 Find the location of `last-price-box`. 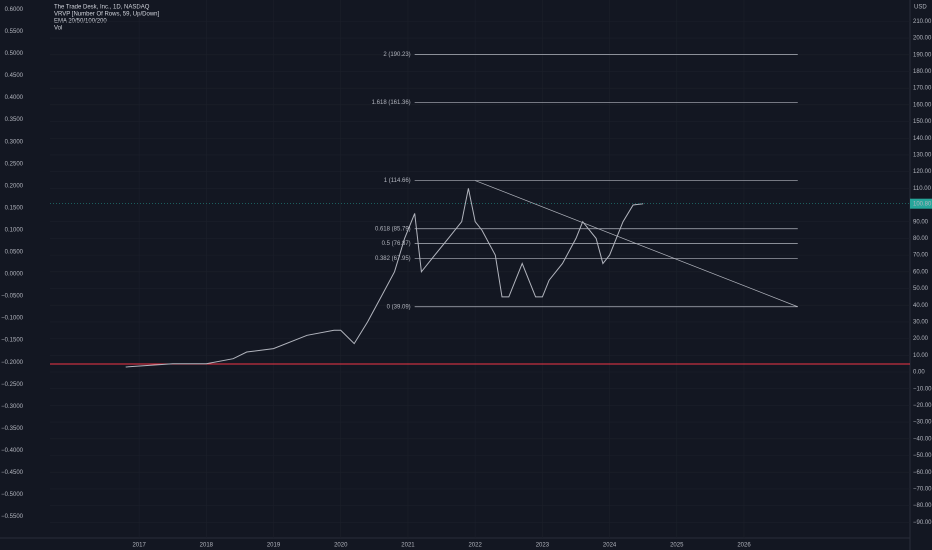

last-price-box is located at coordinates (921, 203).